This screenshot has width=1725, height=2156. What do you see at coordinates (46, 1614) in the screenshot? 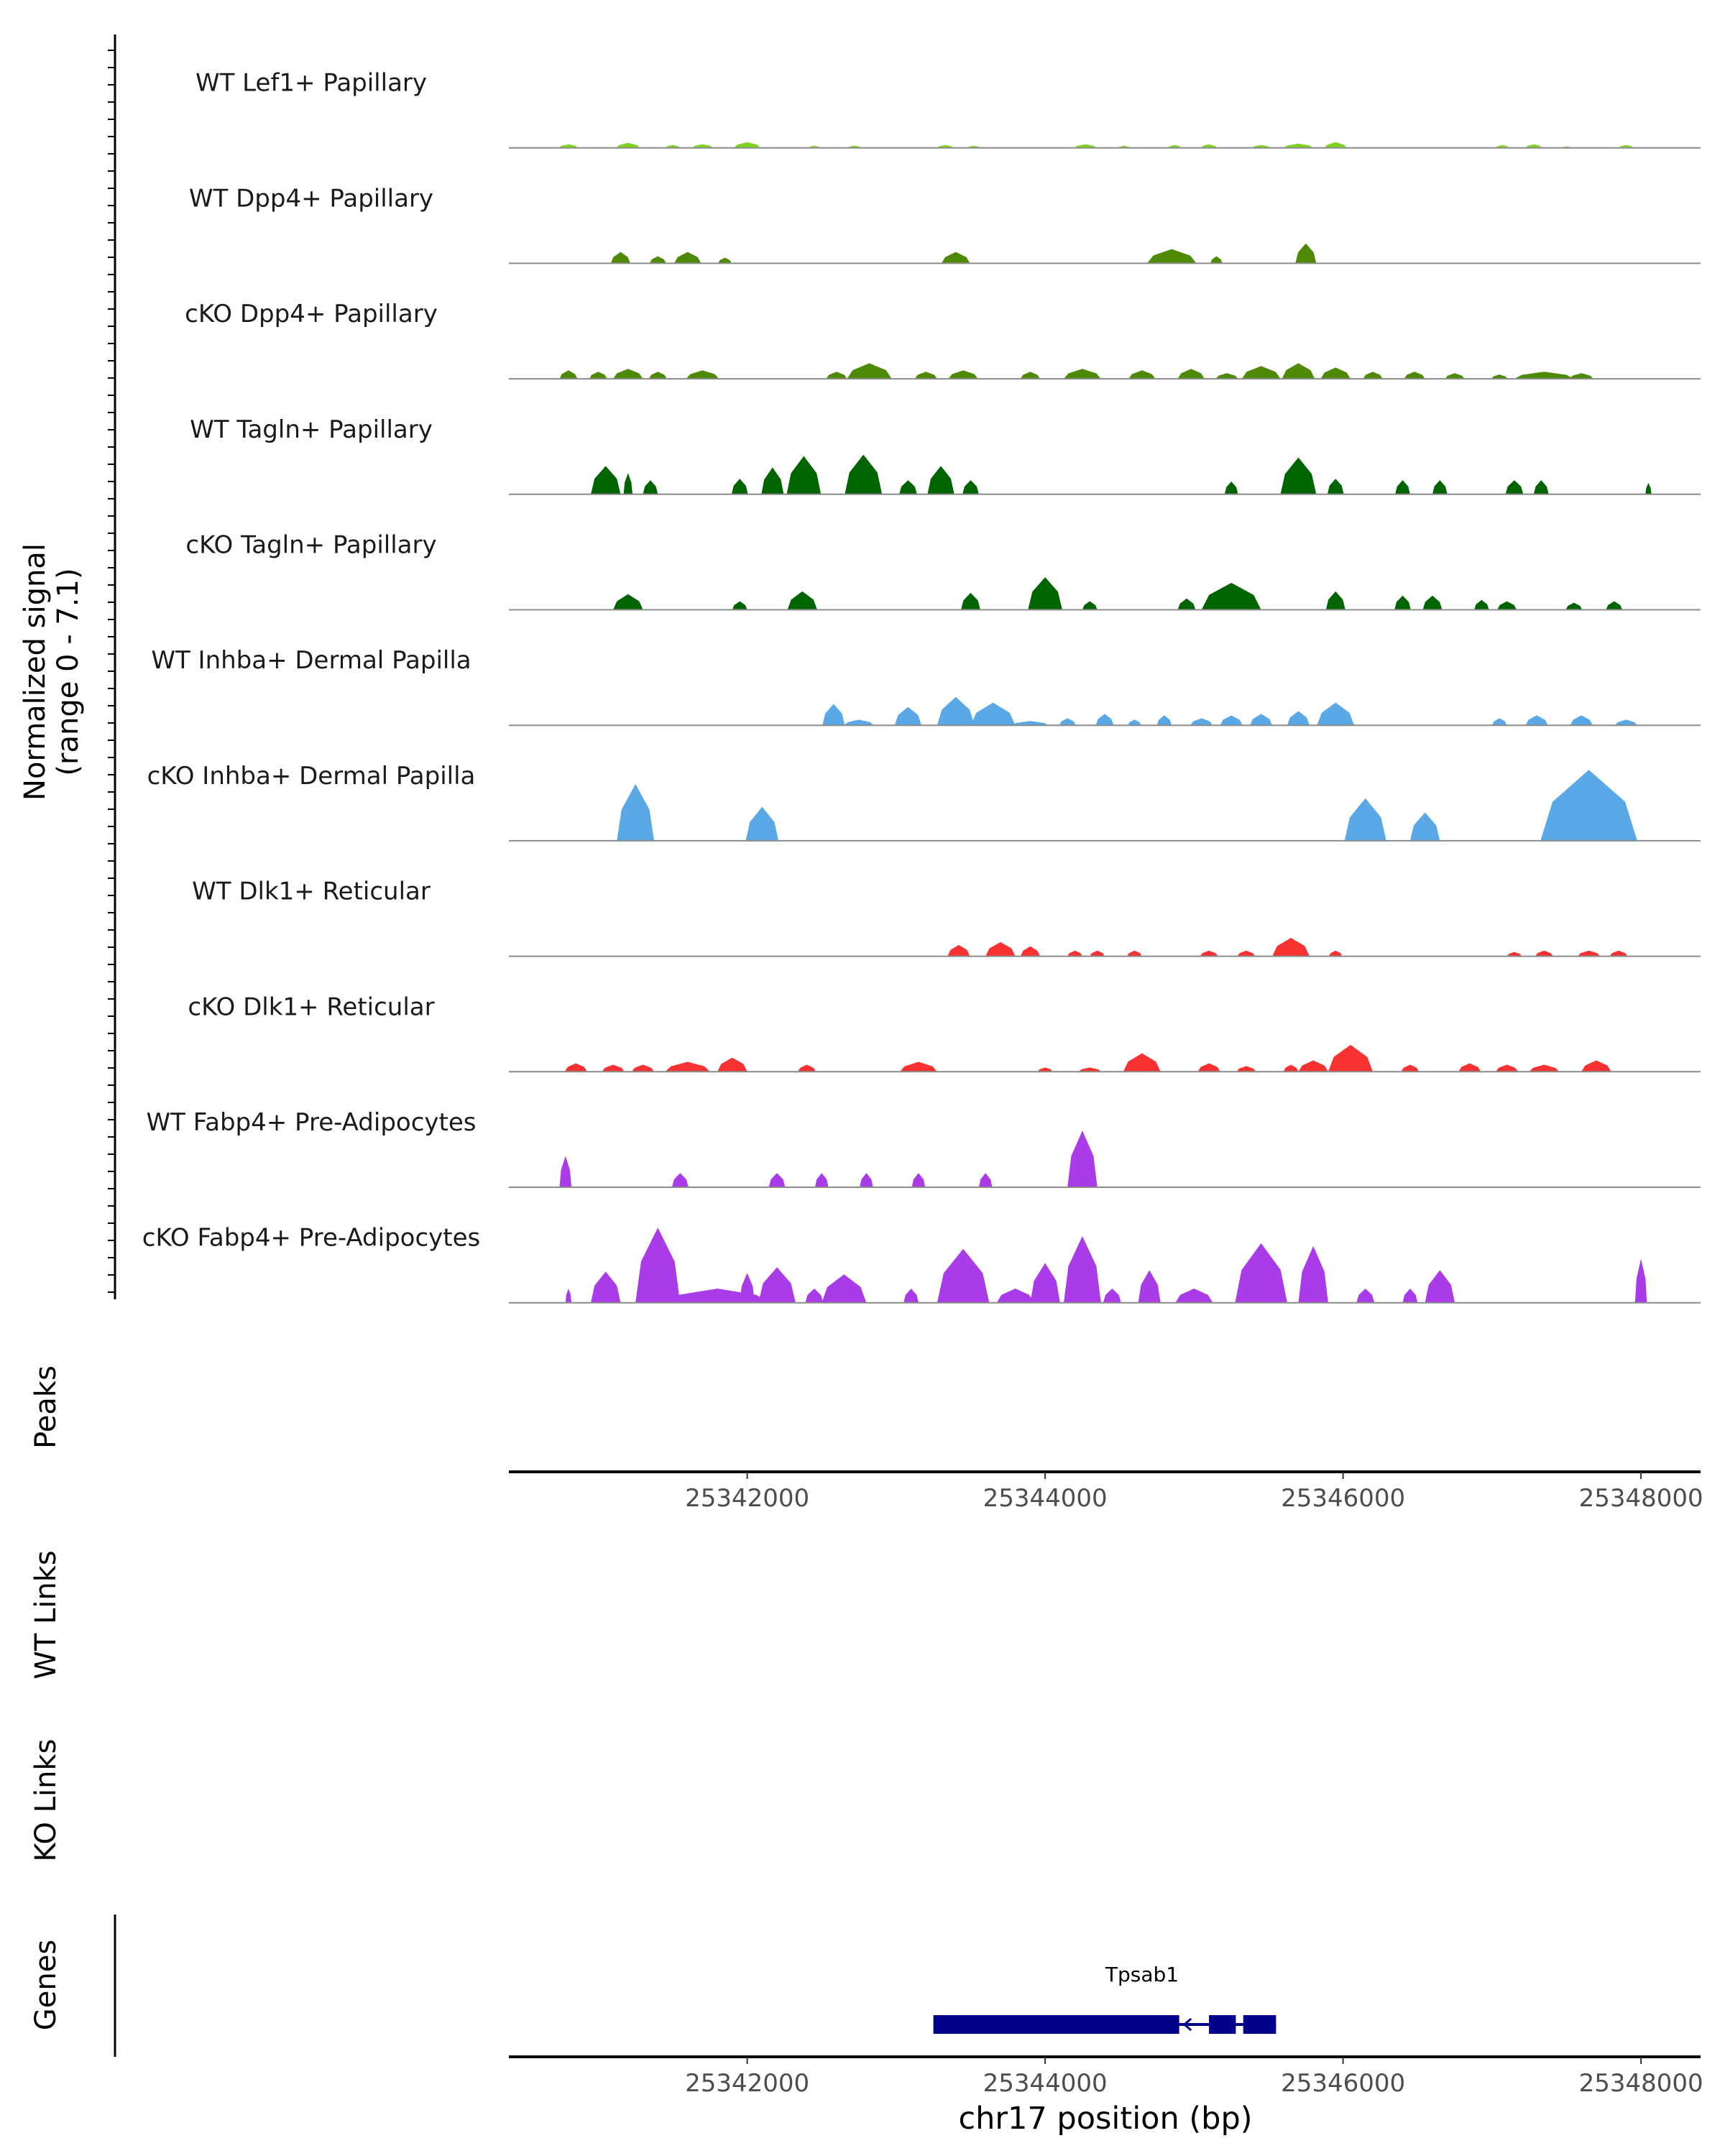
I see `wt-links-label: WT Links` at bounding box center [46, 1614].